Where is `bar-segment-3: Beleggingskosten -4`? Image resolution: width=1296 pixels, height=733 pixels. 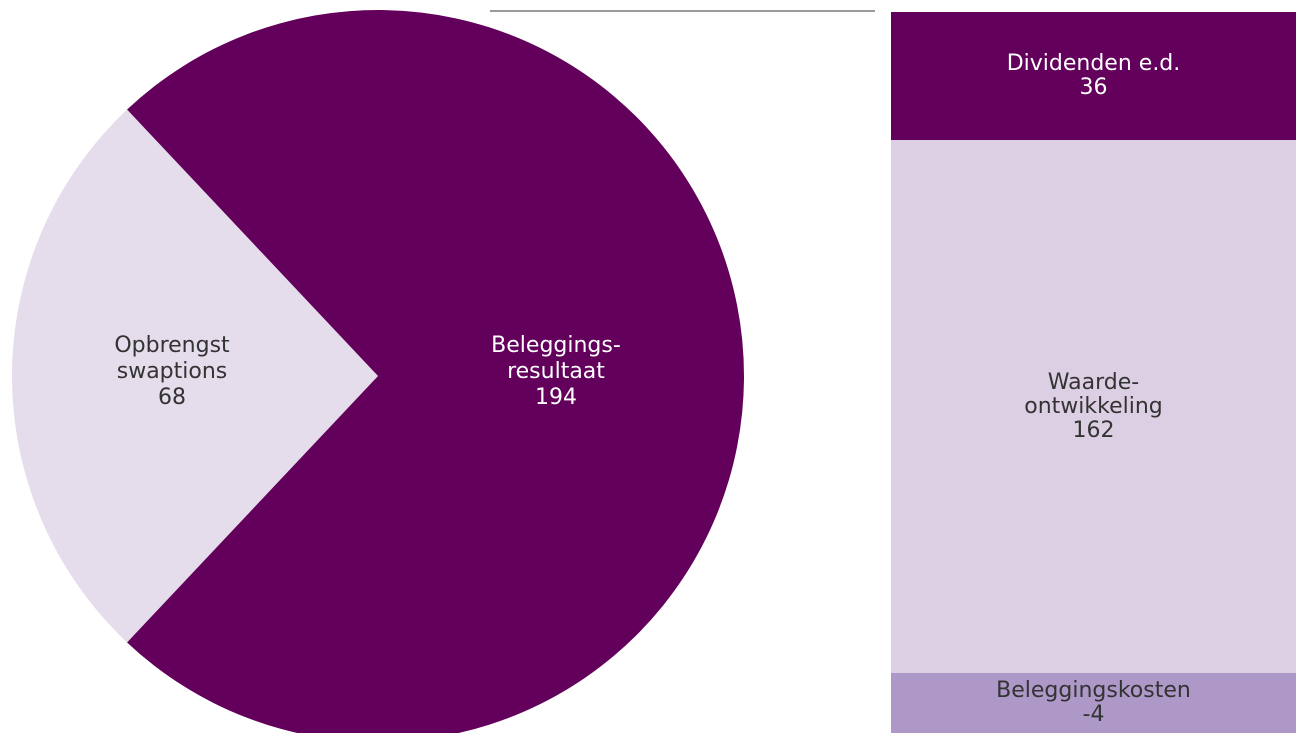 bar-segment-3: Beleggingskosten -4 is located at coordinates (1093, 703).